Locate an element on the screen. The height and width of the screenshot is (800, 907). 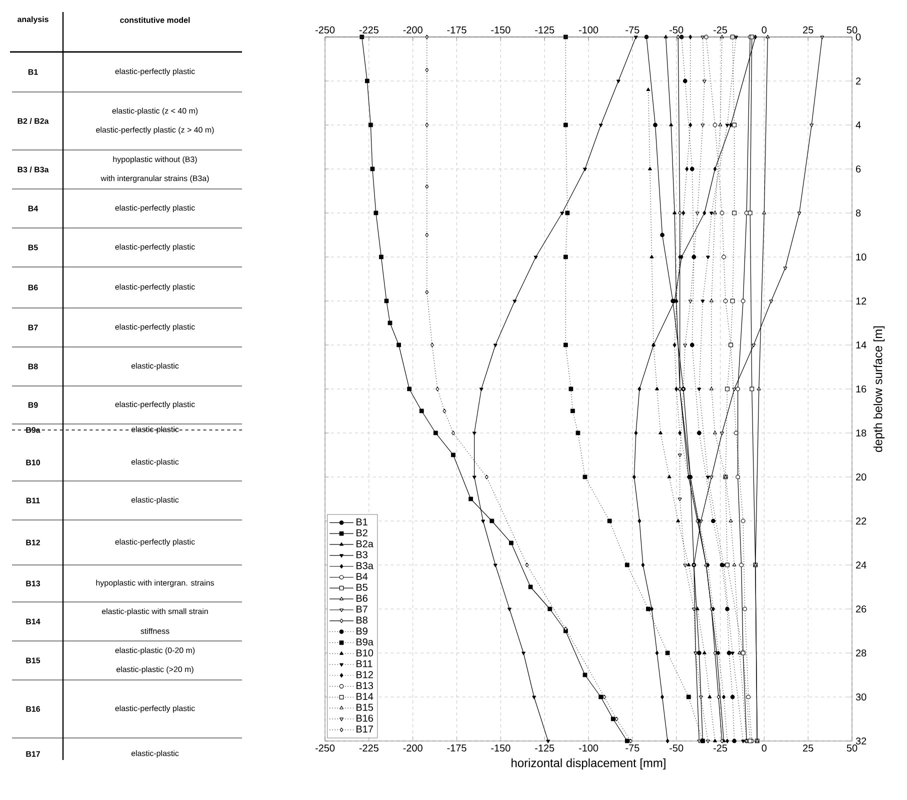
x-tick-label: -125 is located at coordinates (544, 748).